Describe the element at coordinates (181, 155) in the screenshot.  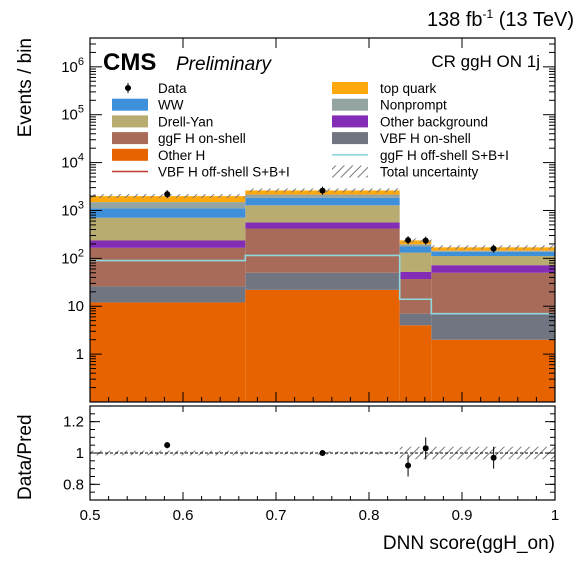
I see `legend-label: Other H` at that location.